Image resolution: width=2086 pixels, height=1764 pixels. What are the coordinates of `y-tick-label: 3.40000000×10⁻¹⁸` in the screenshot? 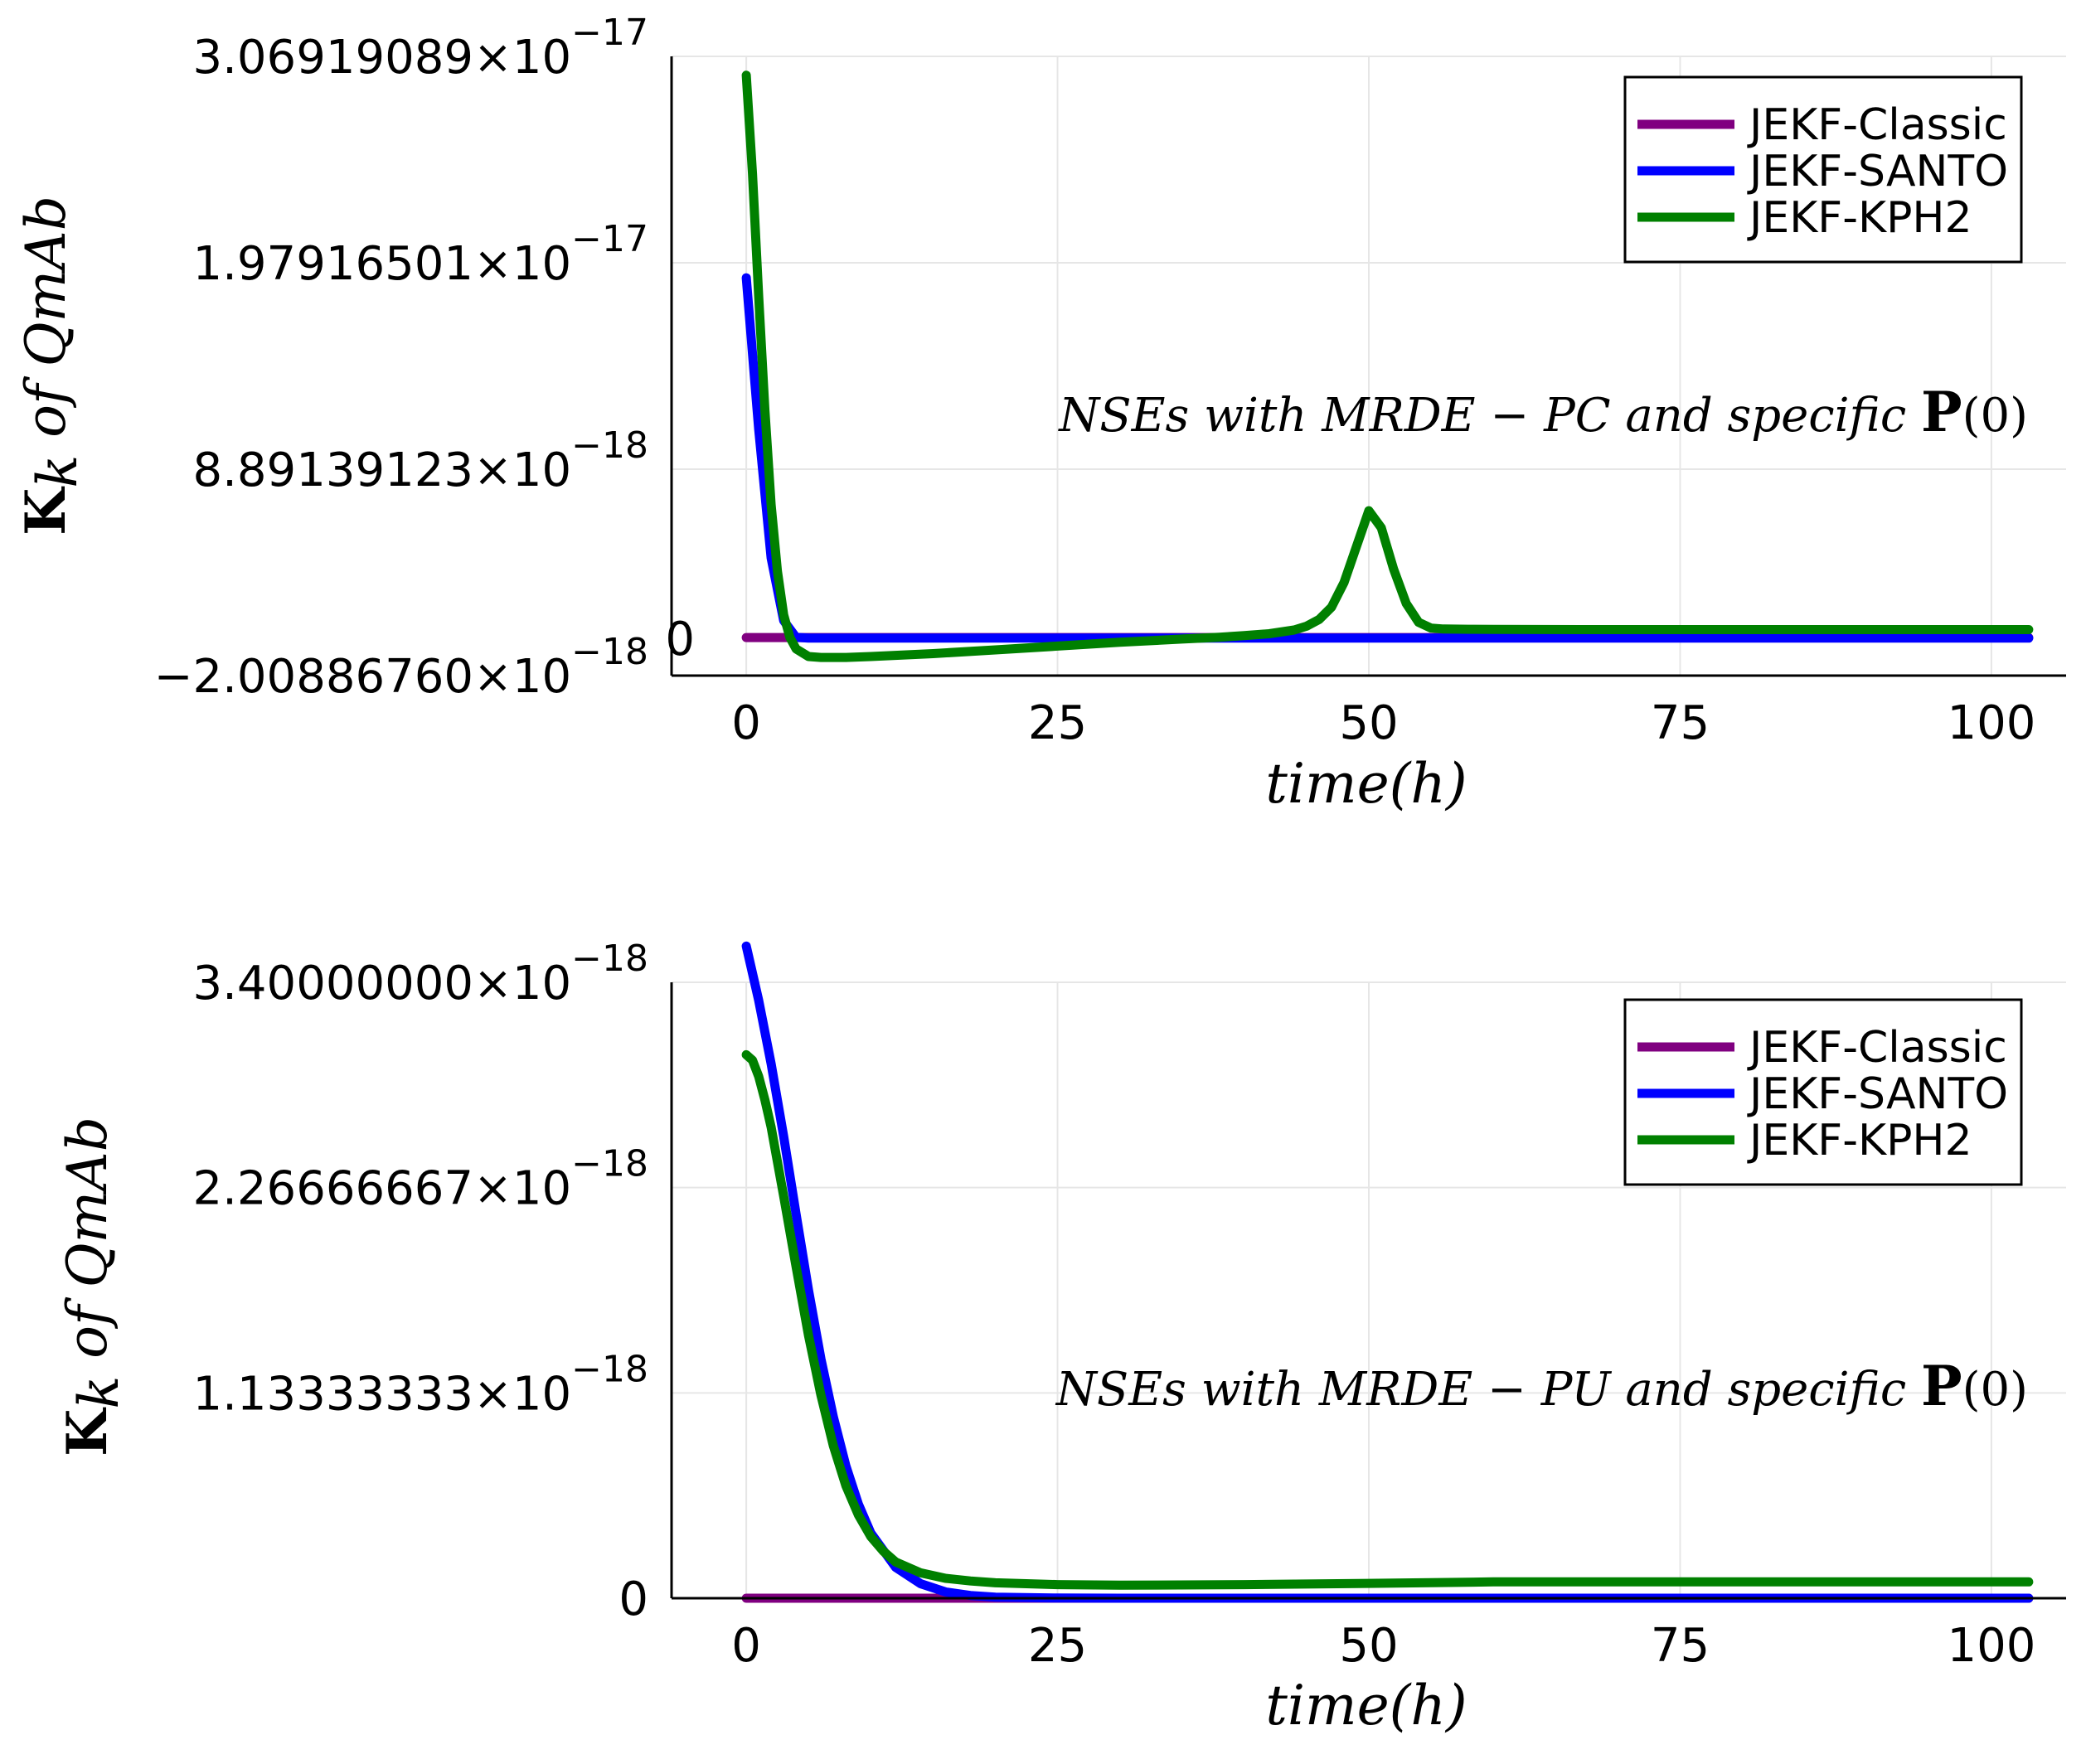 It's located at (421, 974).